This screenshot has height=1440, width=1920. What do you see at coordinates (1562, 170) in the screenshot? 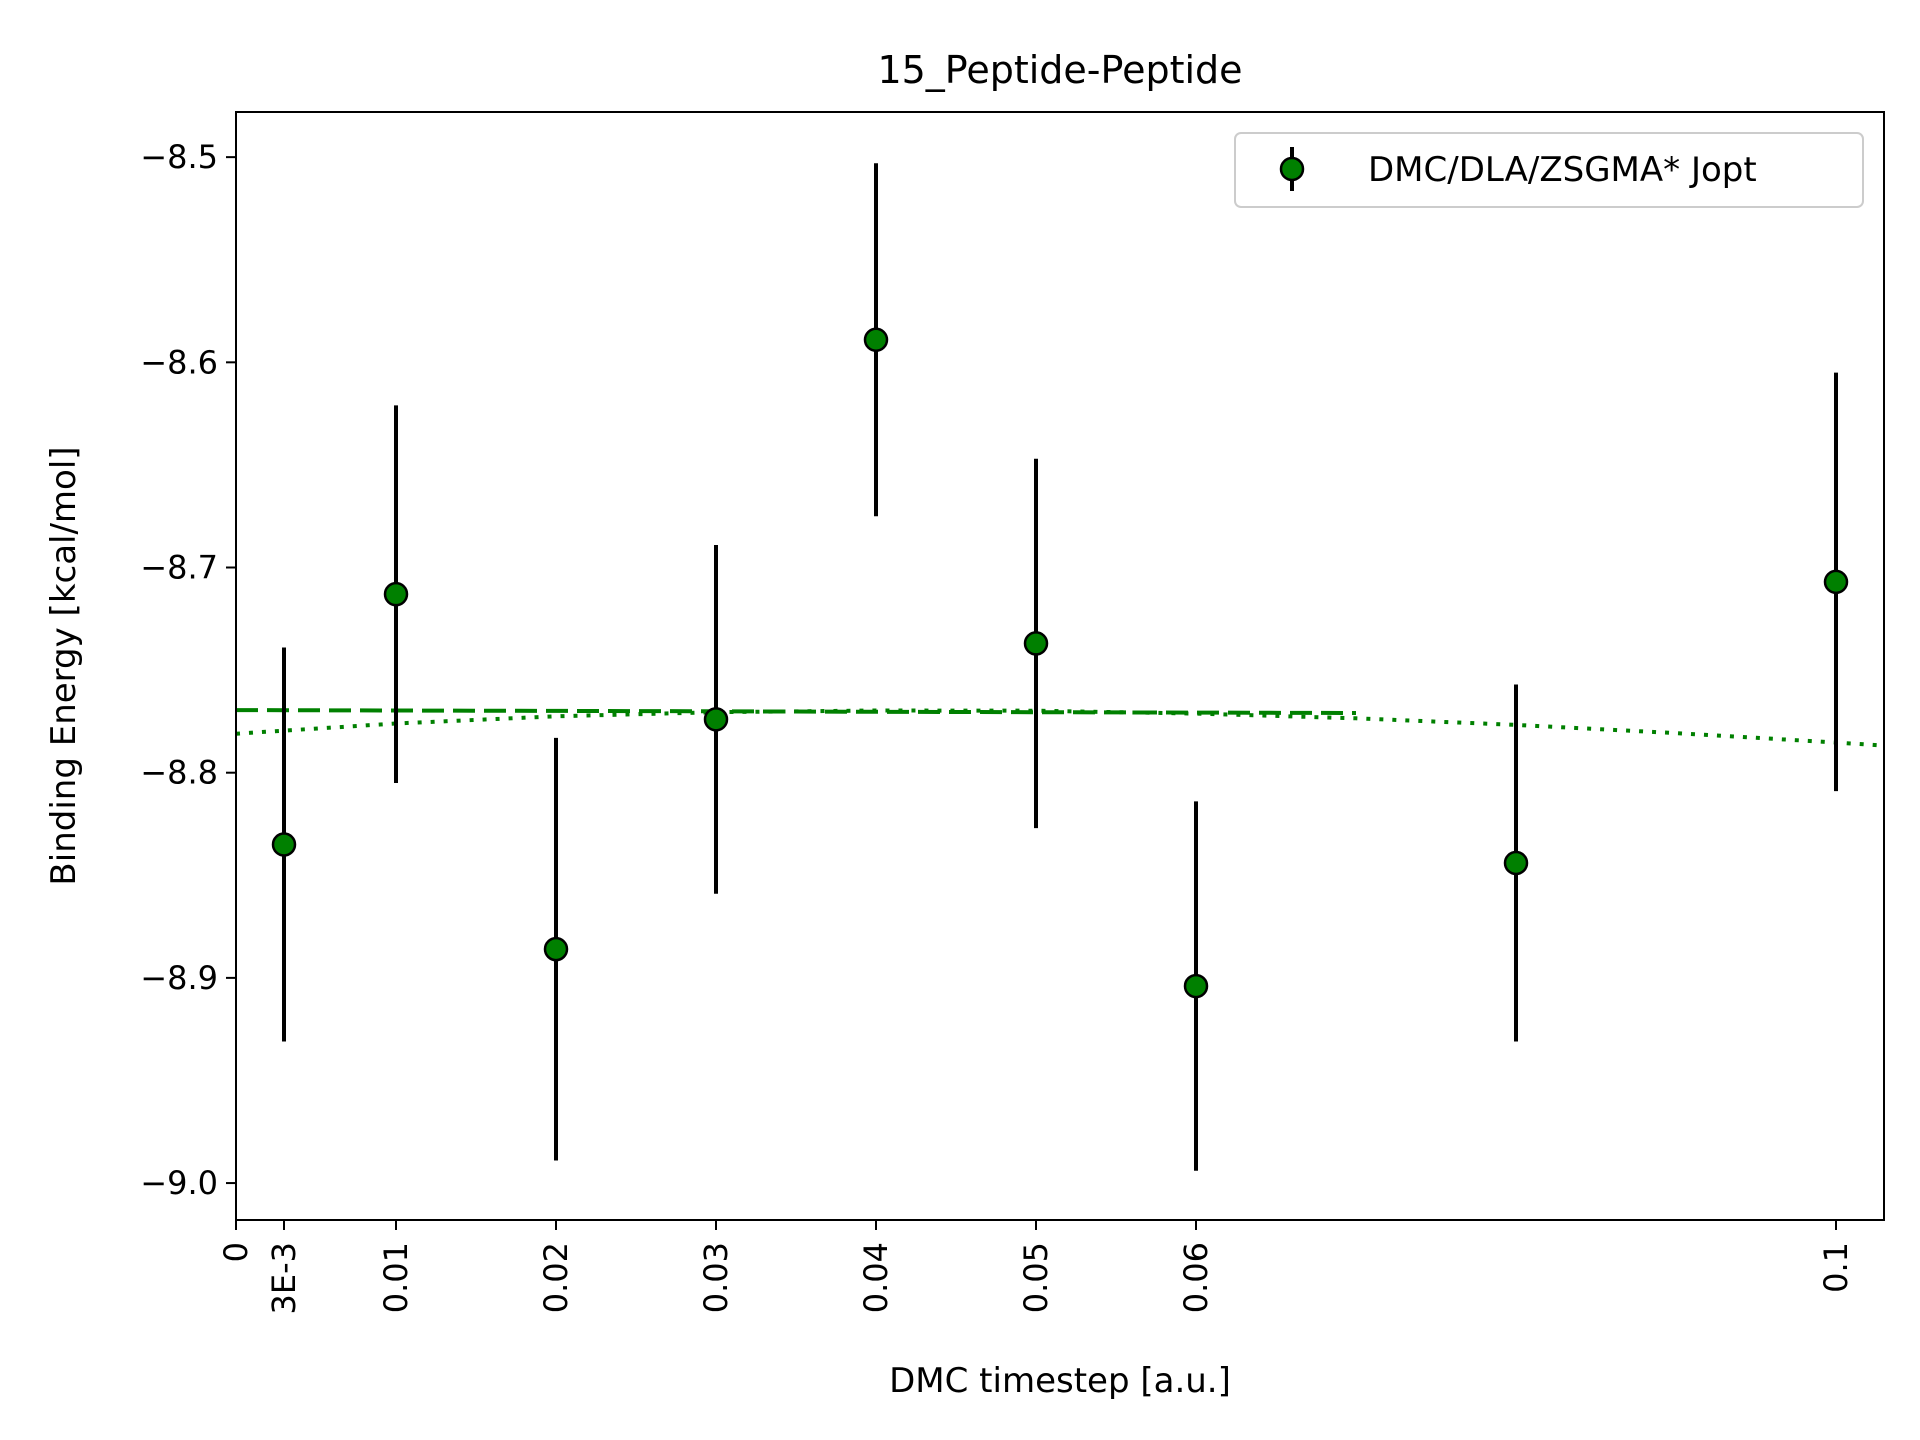
I see `legend-label: DMC/DLA/ZSGMA* Jopt` at bounding box center [1562, 170].